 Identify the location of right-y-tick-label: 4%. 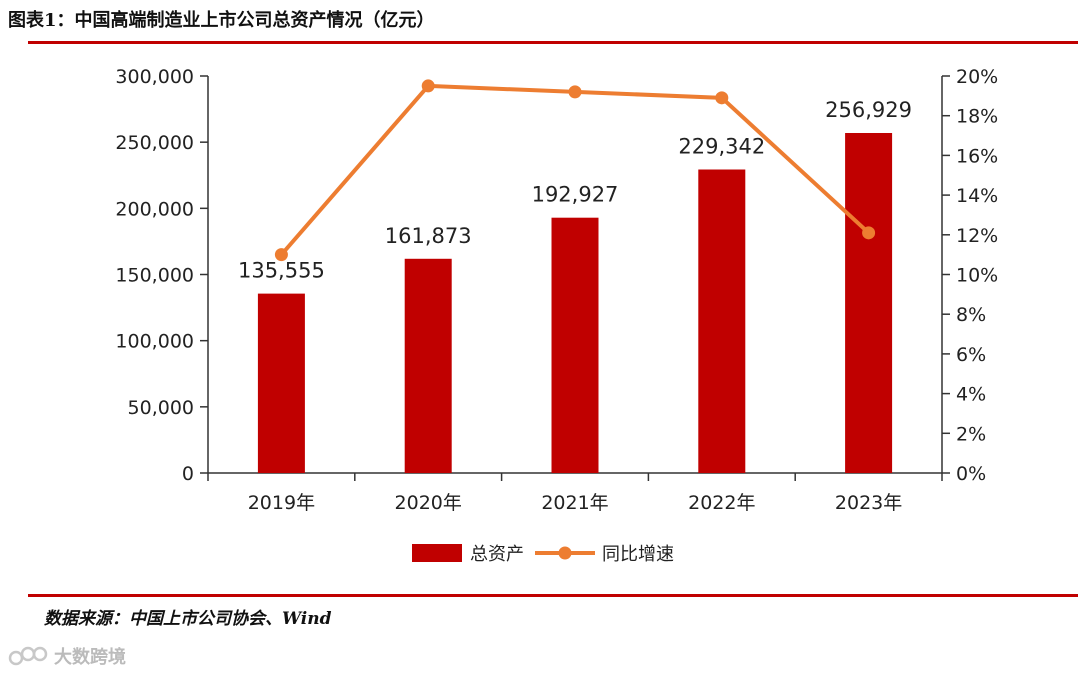
(971, 395).